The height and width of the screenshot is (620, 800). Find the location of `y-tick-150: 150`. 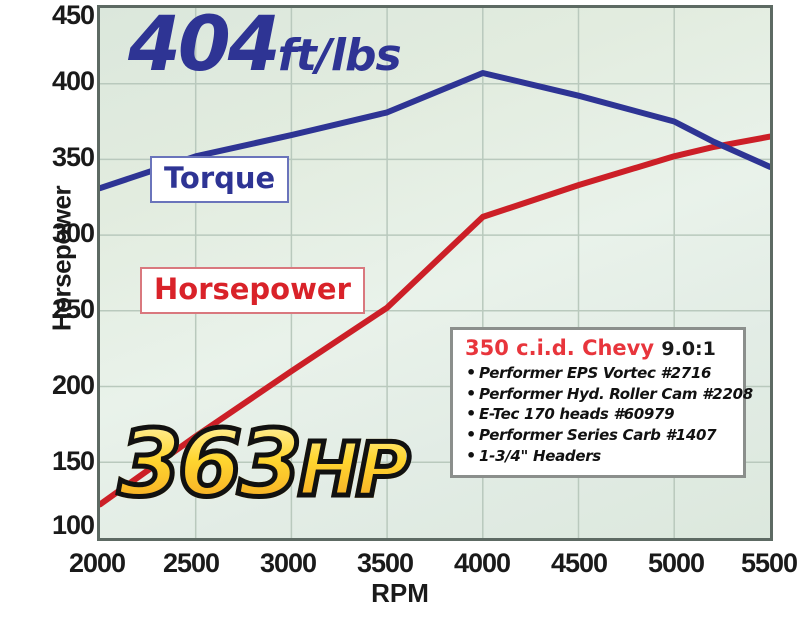

y-tick-150: 150 is located at coordinates (73, 461).